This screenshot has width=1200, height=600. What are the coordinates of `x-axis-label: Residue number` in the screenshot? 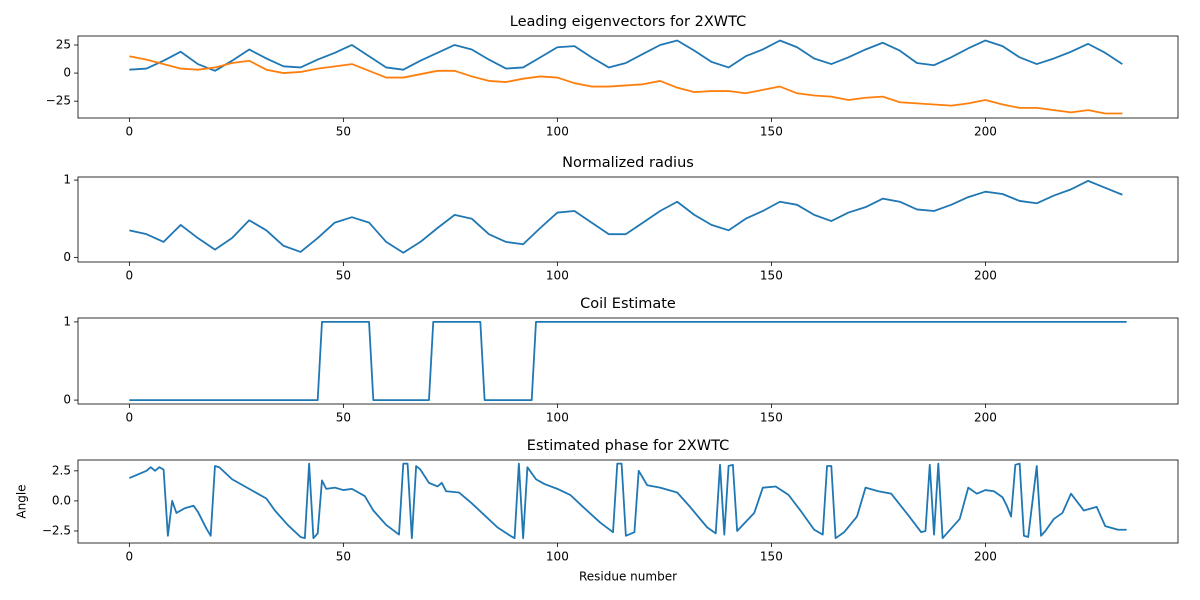 It's located at (628, 577).